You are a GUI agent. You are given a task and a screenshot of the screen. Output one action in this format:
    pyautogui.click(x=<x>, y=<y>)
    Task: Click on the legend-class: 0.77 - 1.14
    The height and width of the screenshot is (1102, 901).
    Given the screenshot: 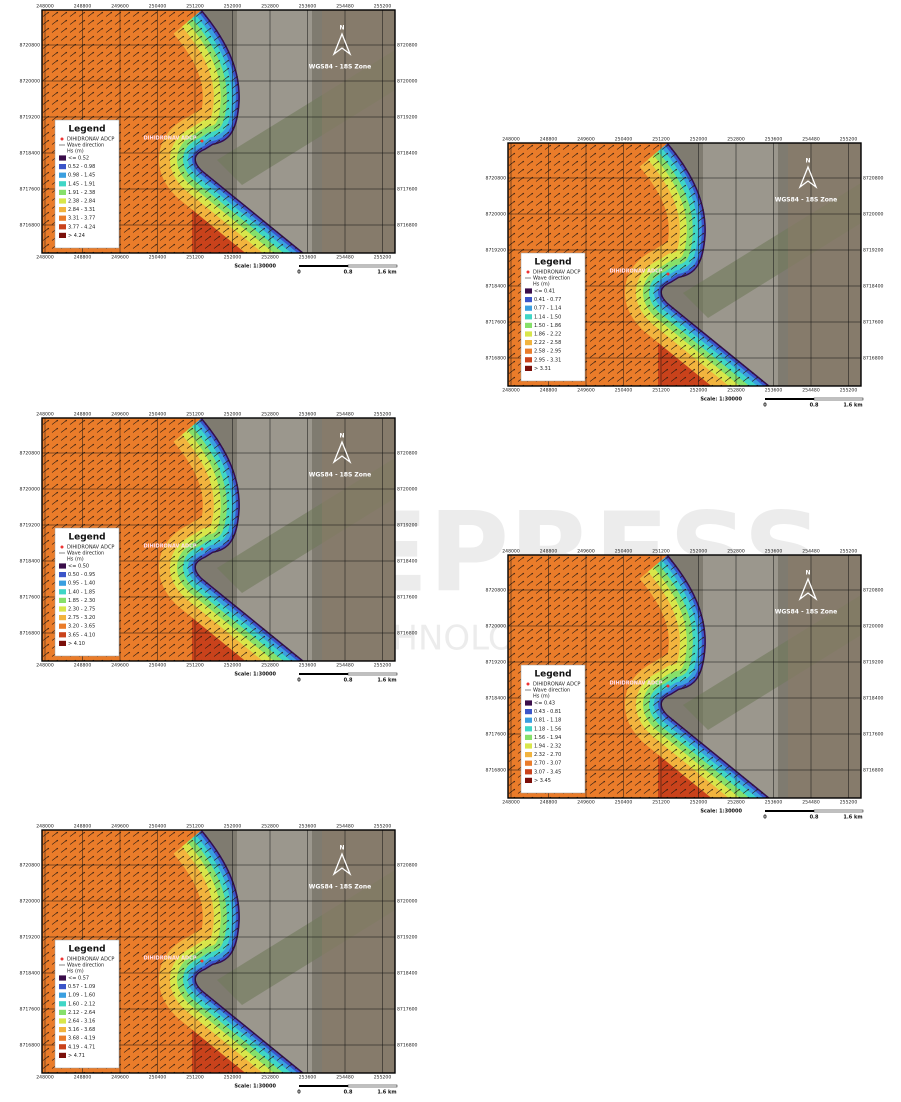 What is the action you would take?
    pyautogui.click(x=547, y=309)
    